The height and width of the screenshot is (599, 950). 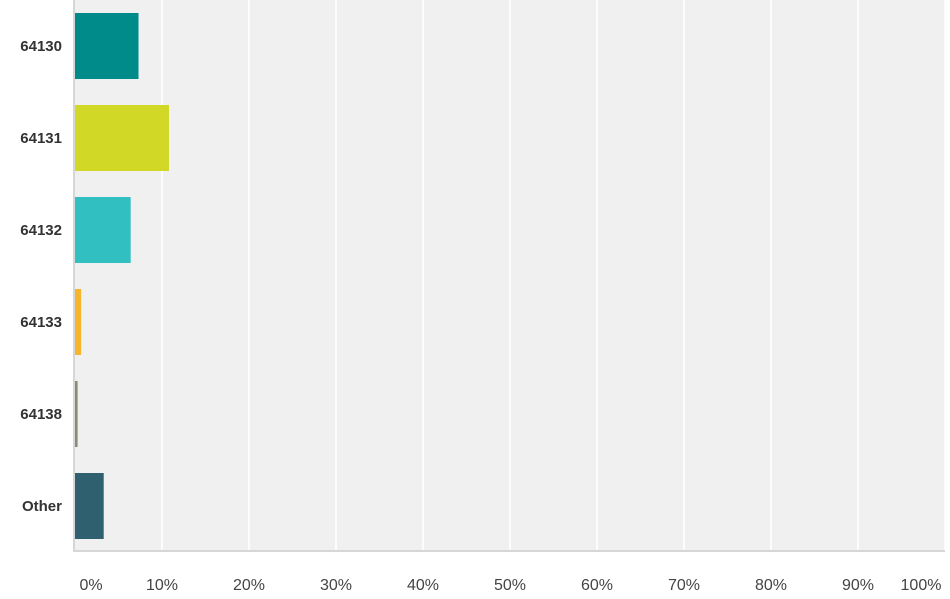 What do you see at coordinates (423, 585) in the screenshot?
I see `x-tick-label: 40%` at bounding box center [423, 585].